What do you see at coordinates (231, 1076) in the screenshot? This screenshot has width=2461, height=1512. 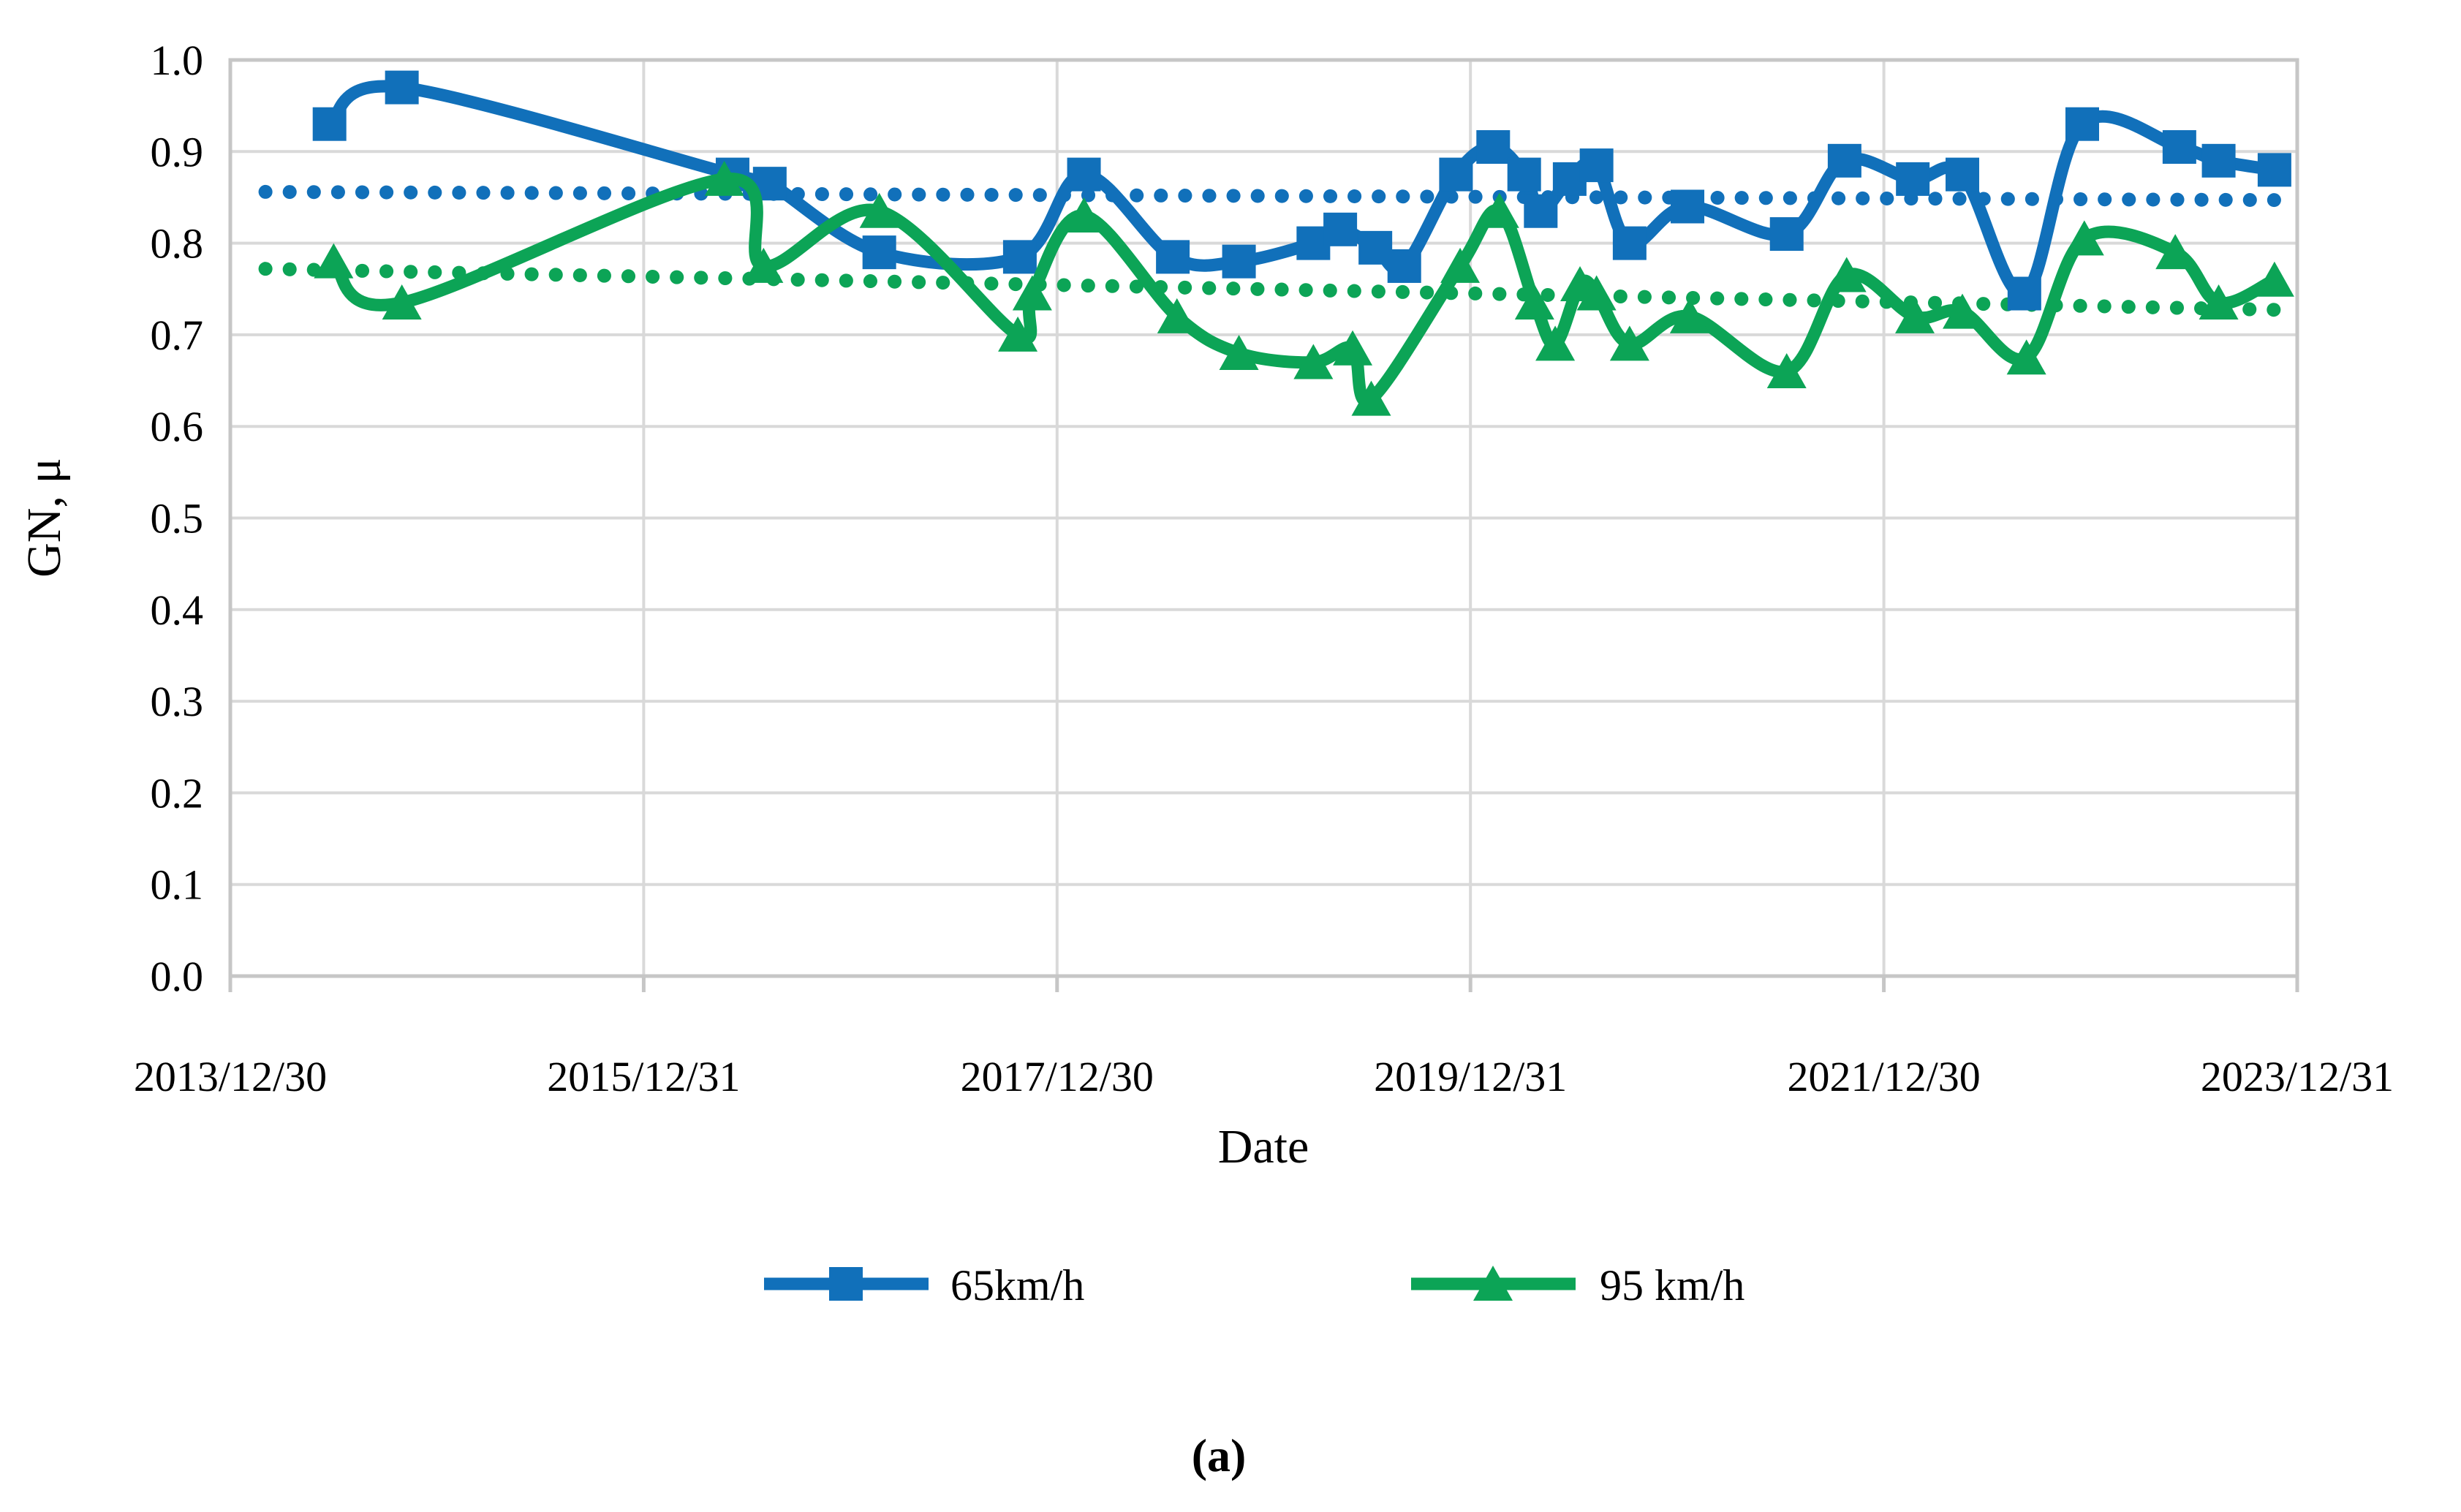 I see `x-tick-label: 2013/12/30` at bounding box center [231, 1076].